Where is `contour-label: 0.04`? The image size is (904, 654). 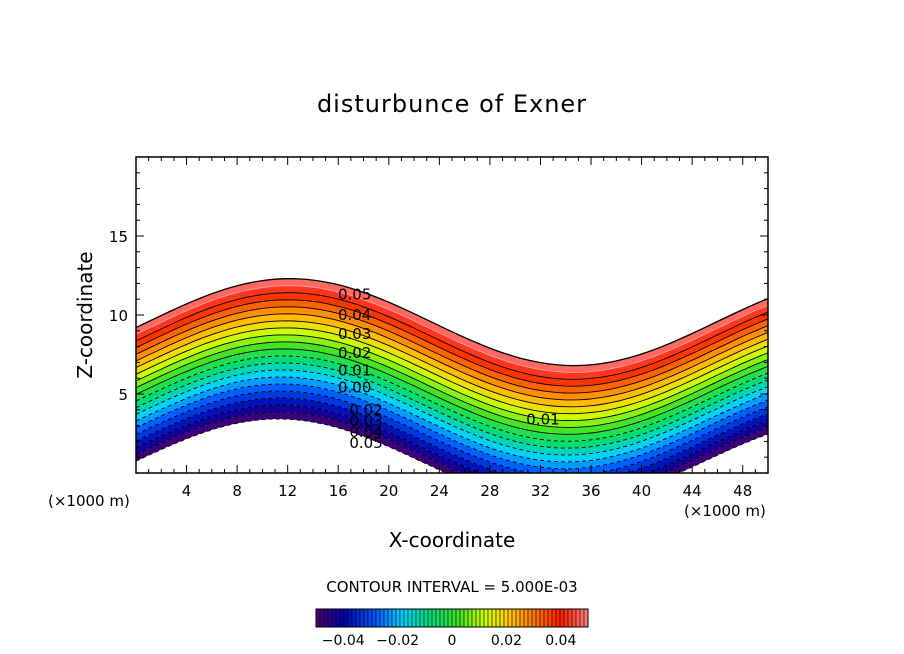 contour-label: 0.04 is located at coordinates (354, 315).